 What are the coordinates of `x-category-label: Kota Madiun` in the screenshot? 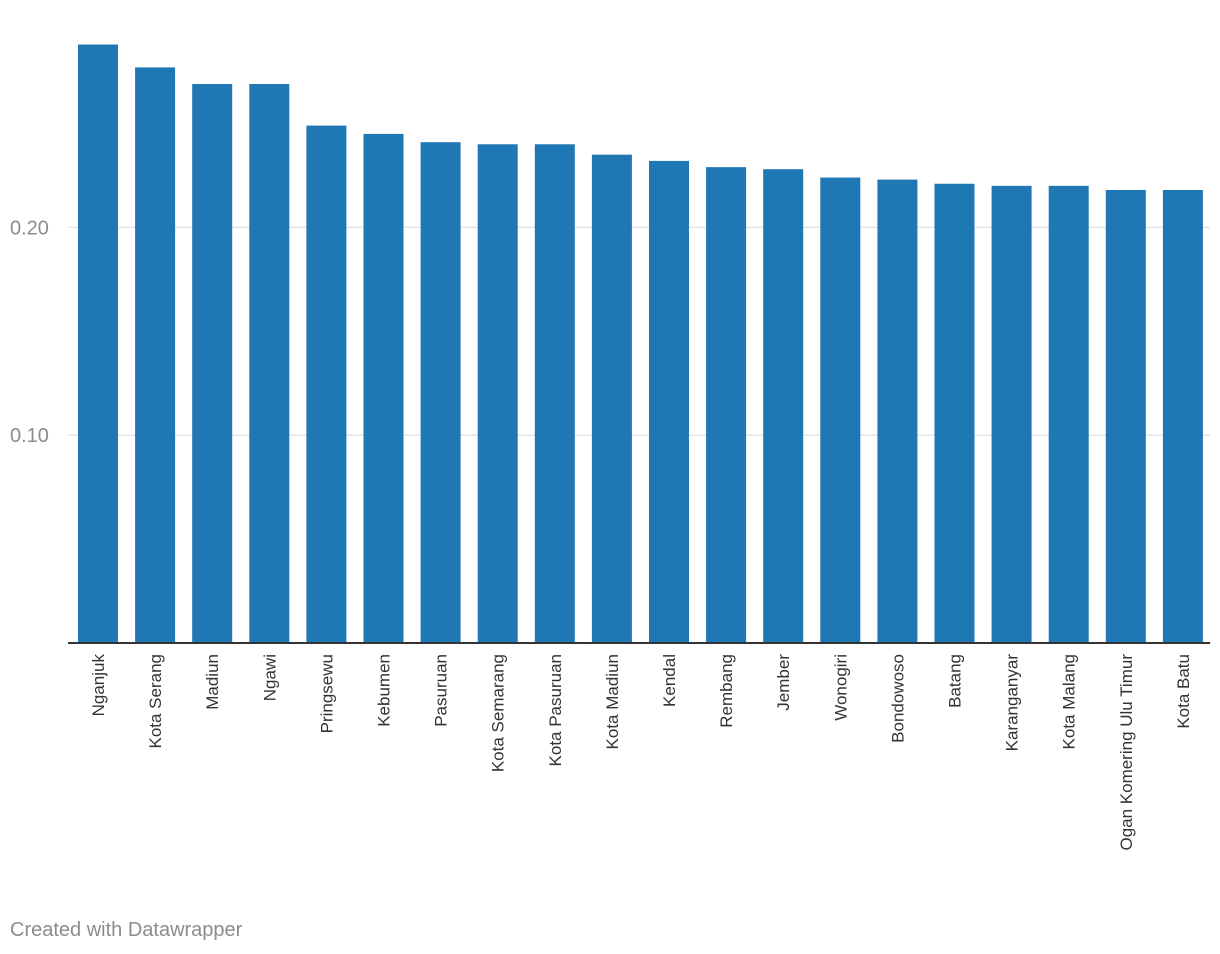 It's located at (612, 701).